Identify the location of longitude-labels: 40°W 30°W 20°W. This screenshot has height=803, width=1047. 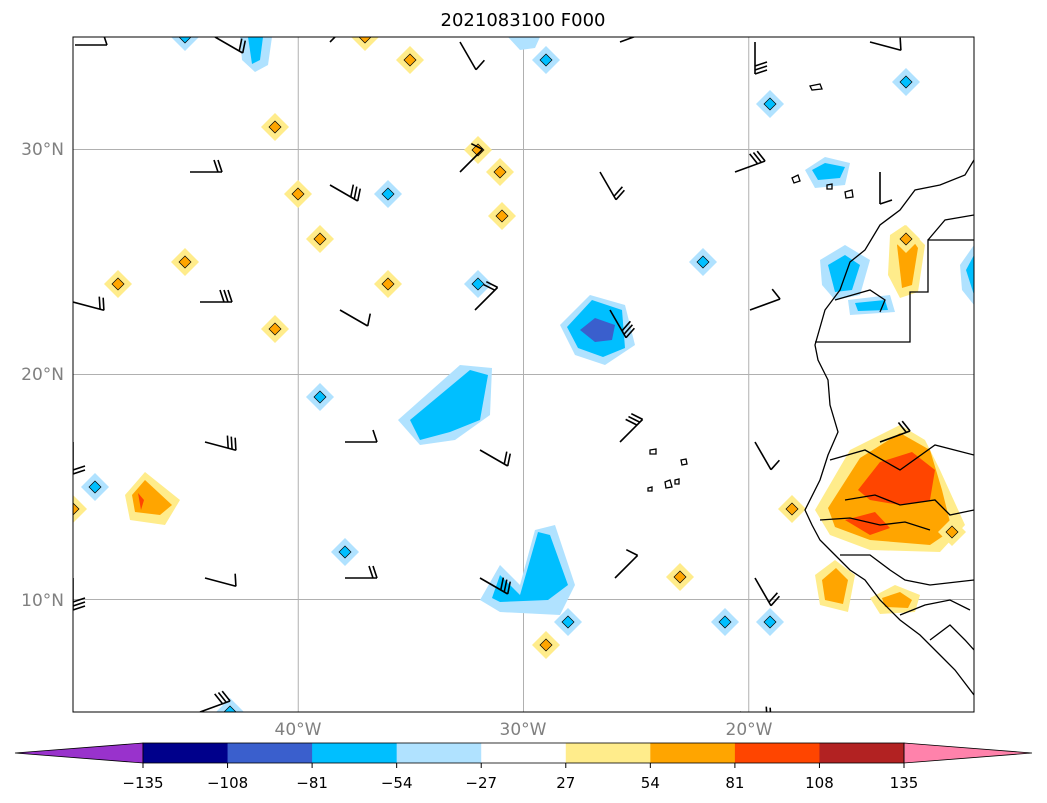
(524, 730).